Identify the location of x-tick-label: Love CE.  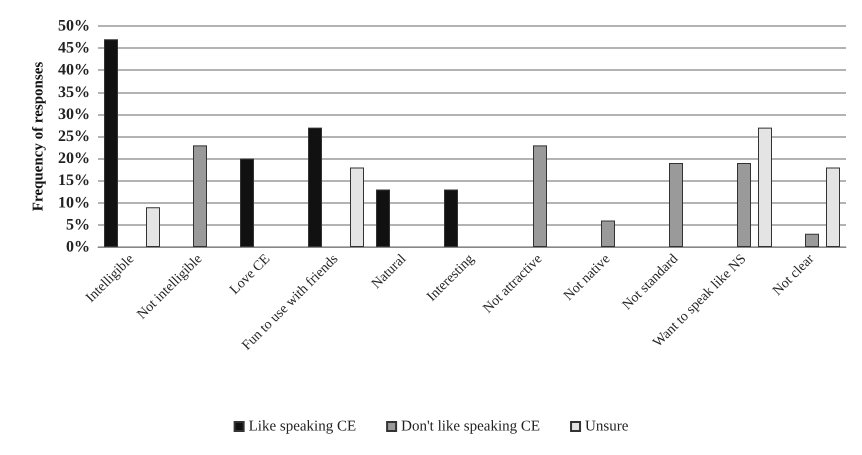
(250, 275).